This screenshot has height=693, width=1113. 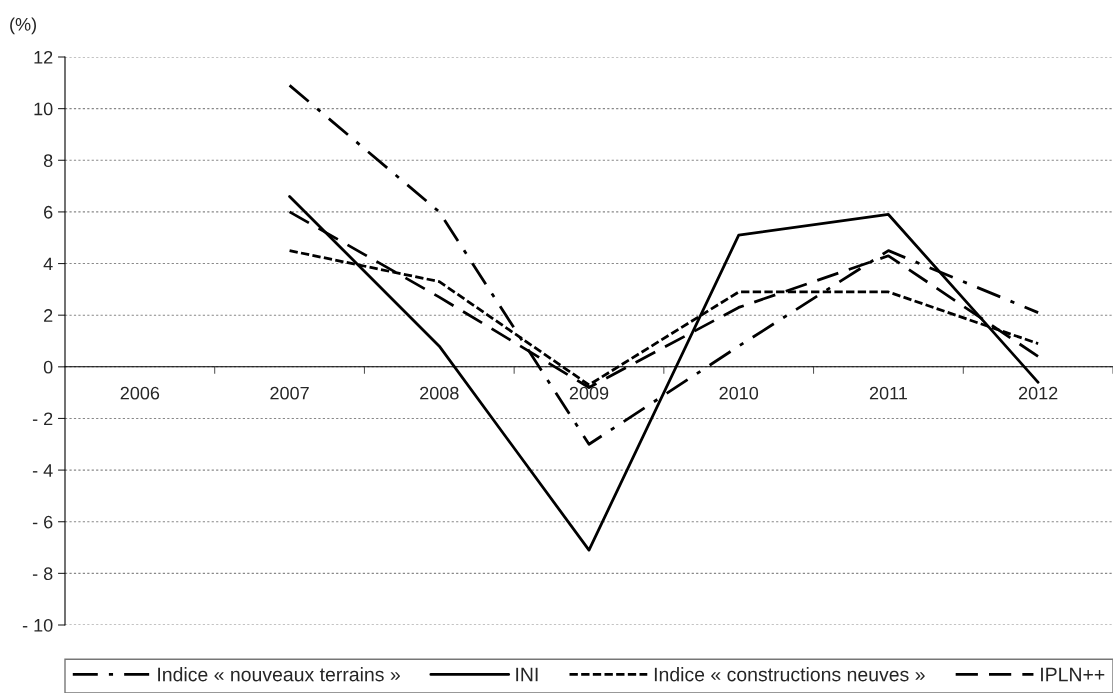 What do you see at coordinates (279, 674) in the screenshot?
I see `legend-label: Indice « nouveaux terrains »` at bounding box center [279, 674].